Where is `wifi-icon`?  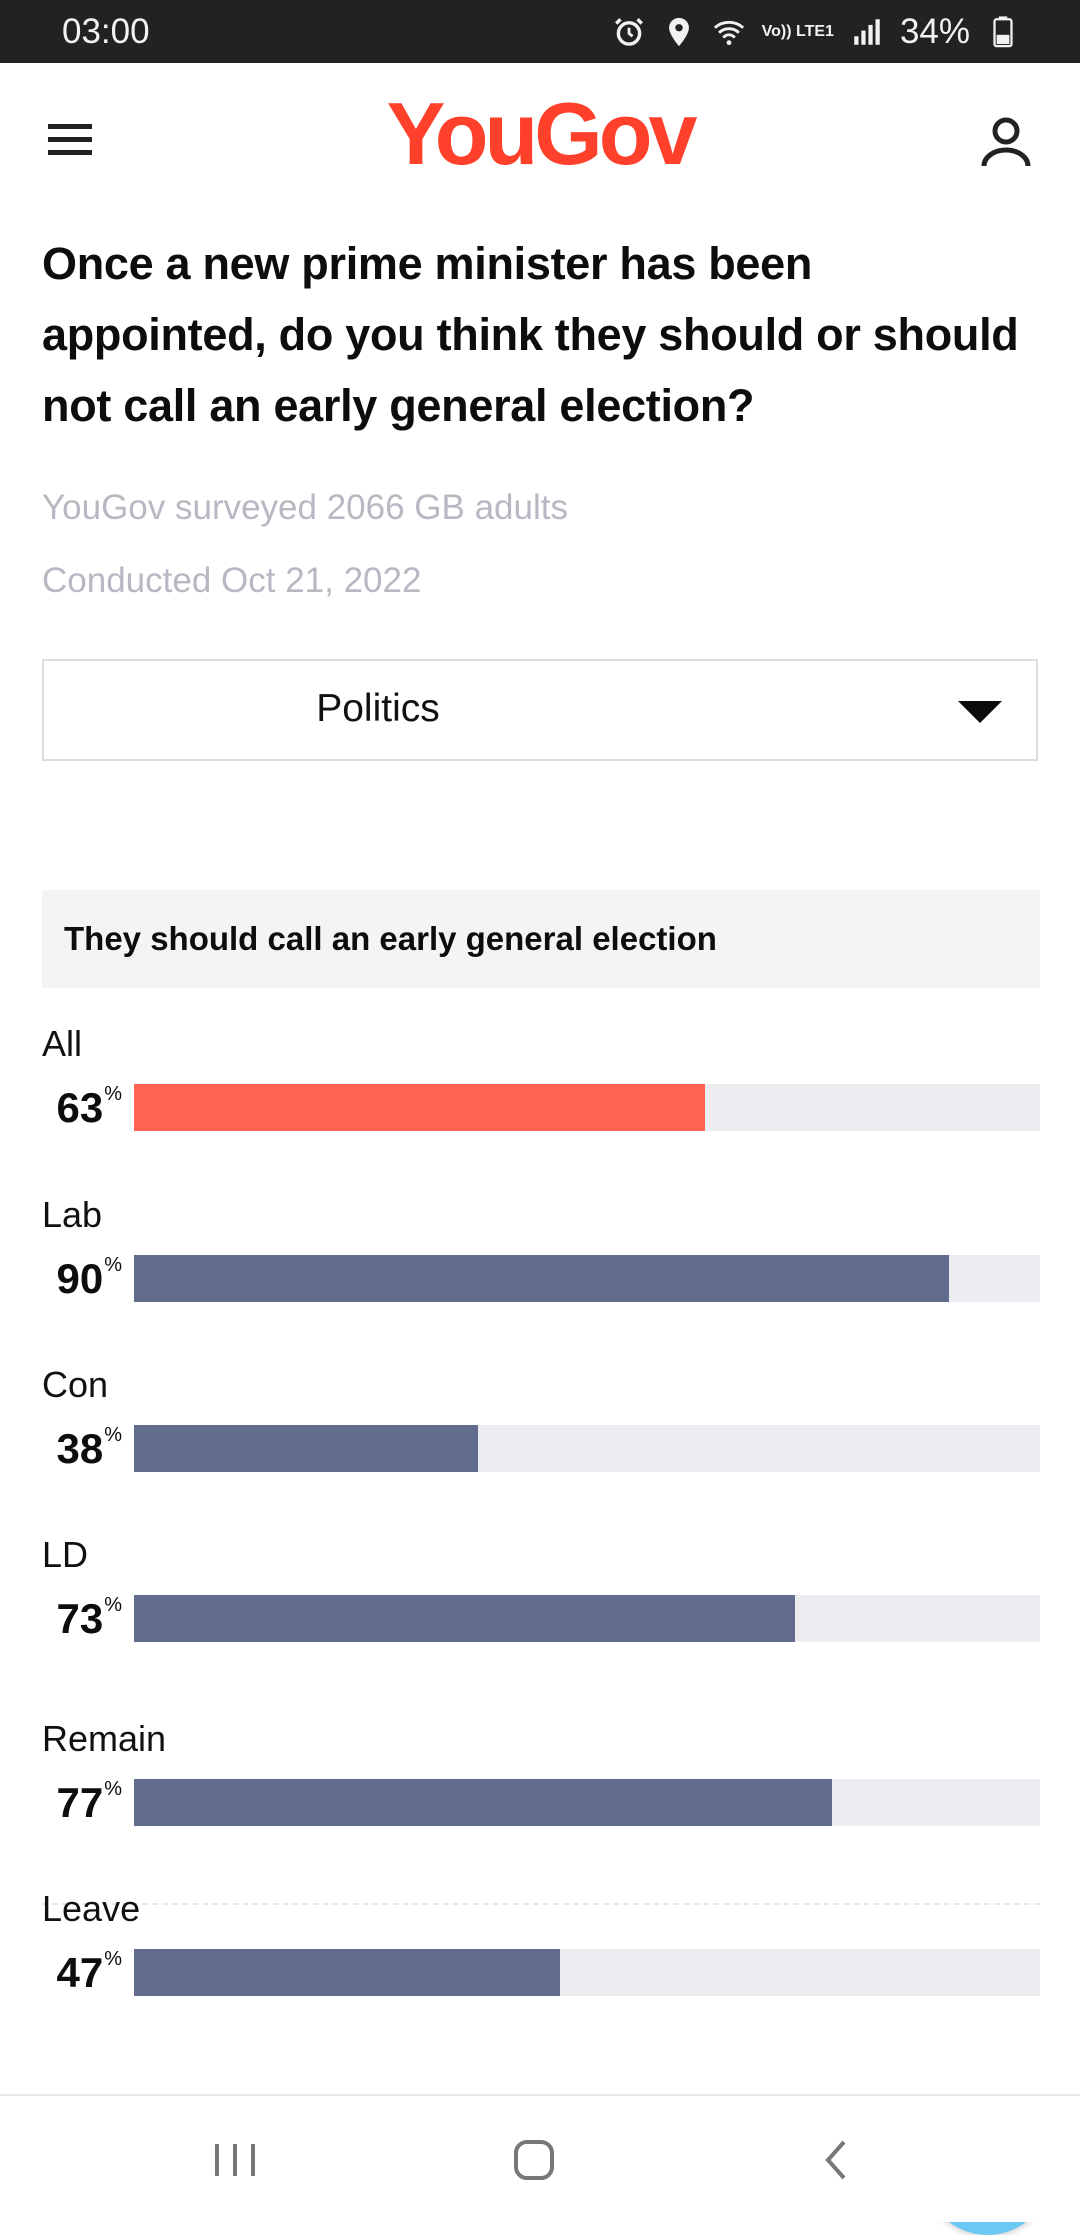 wifi-icon is located at coordinates (729, 32).